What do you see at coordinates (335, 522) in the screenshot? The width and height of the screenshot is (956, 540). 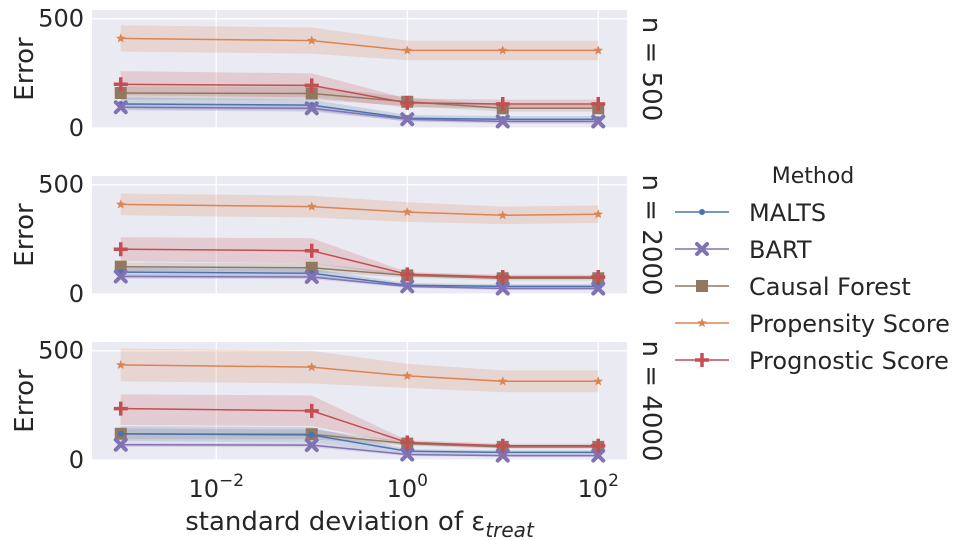 I see `x-axis-label-main: standard deviation of ε` at bounding box center [335, 522].